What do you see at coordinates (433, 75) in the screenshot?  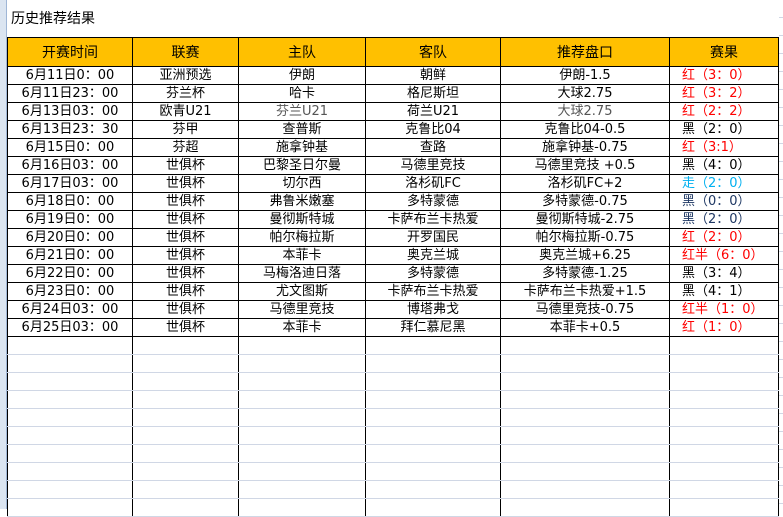 I see `cell-away: 朝鲜` at bounding box center [433, 75].